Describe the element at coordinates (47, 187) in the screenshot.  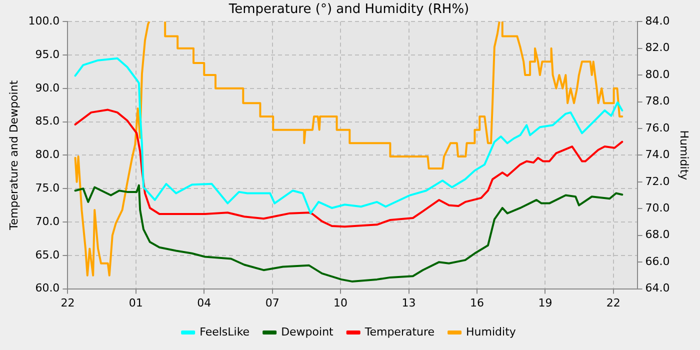
I see `y-tick-label: 75.0` at that location.